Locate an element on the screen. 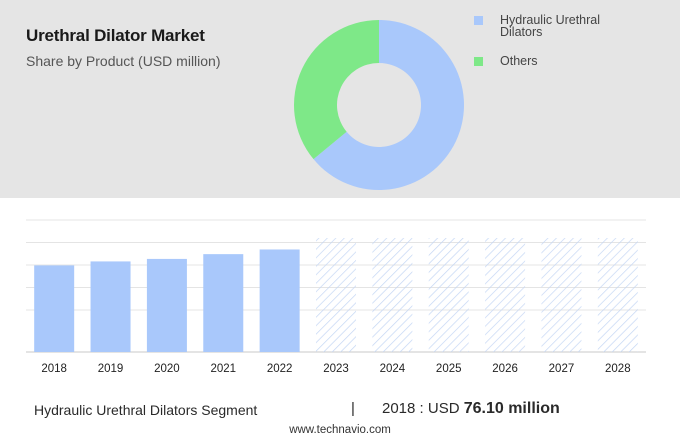 The width and height of the screenshot is (680, 440). footer-value: 2018 : USD 76.10 million is located at coordinates (471, 409).